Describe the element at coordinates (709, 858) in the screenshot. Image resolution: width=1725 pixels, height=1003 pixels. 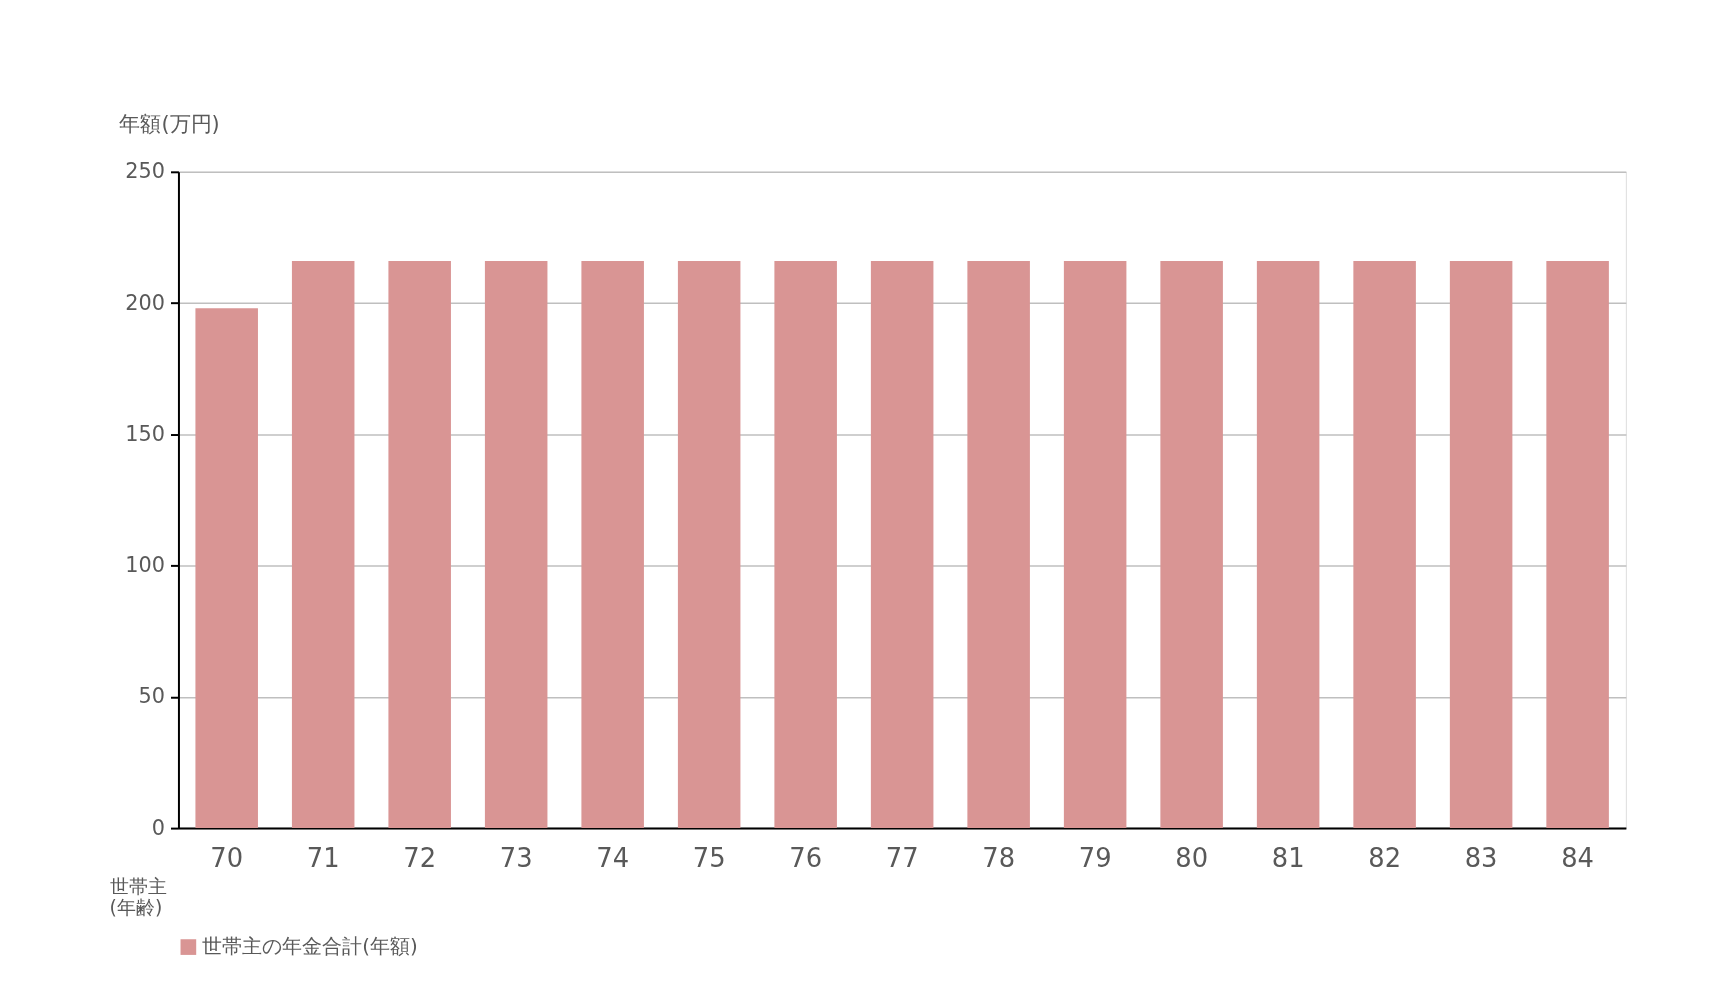
I see `x-tick-label: 75` at that location.